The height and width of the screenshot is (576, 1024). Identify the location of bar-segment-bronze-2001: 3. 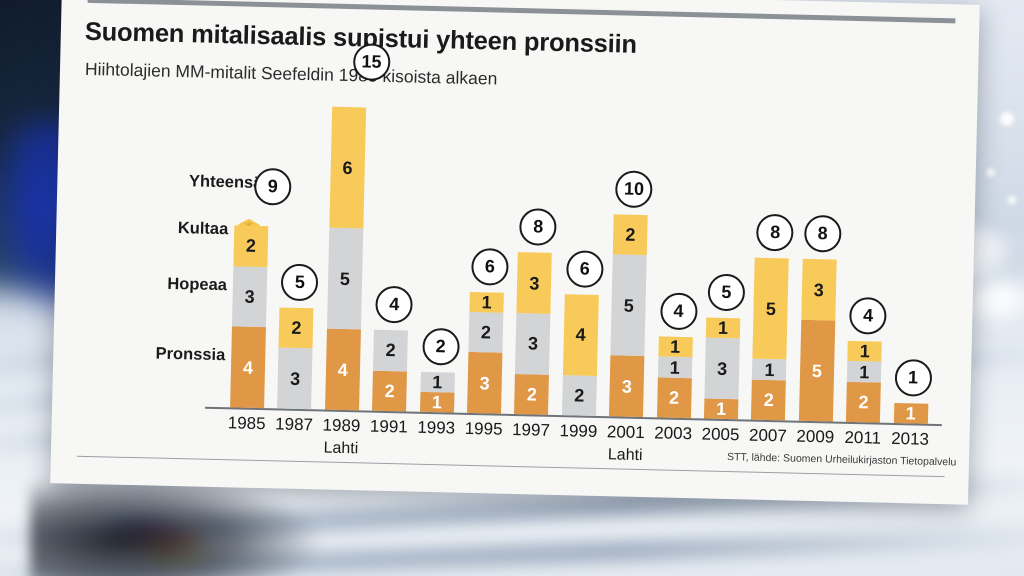
(627, 386).